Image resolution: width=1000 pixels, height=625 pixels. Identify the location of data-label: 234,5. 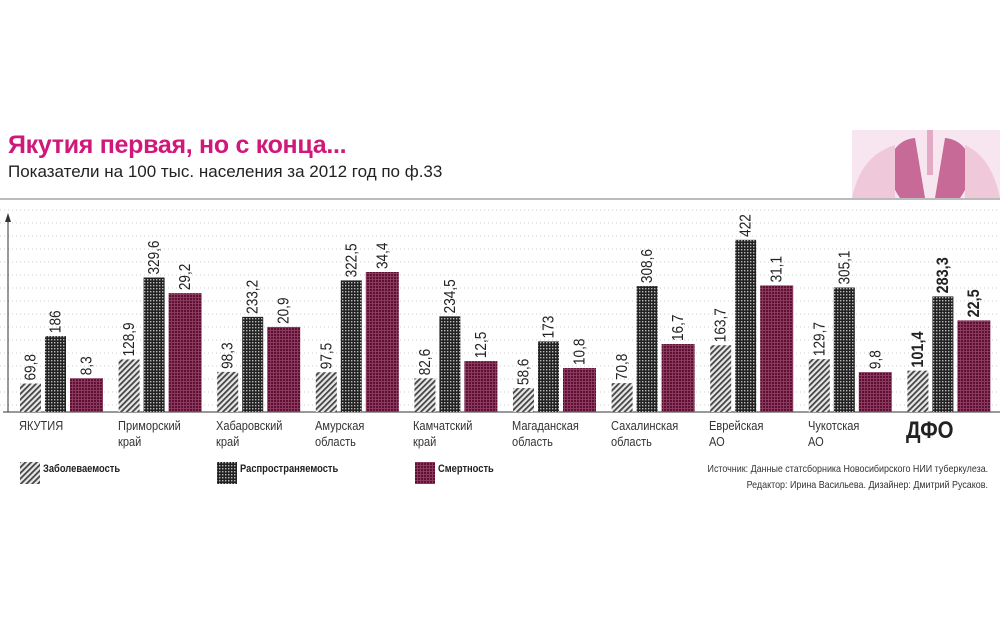
(450, 296).